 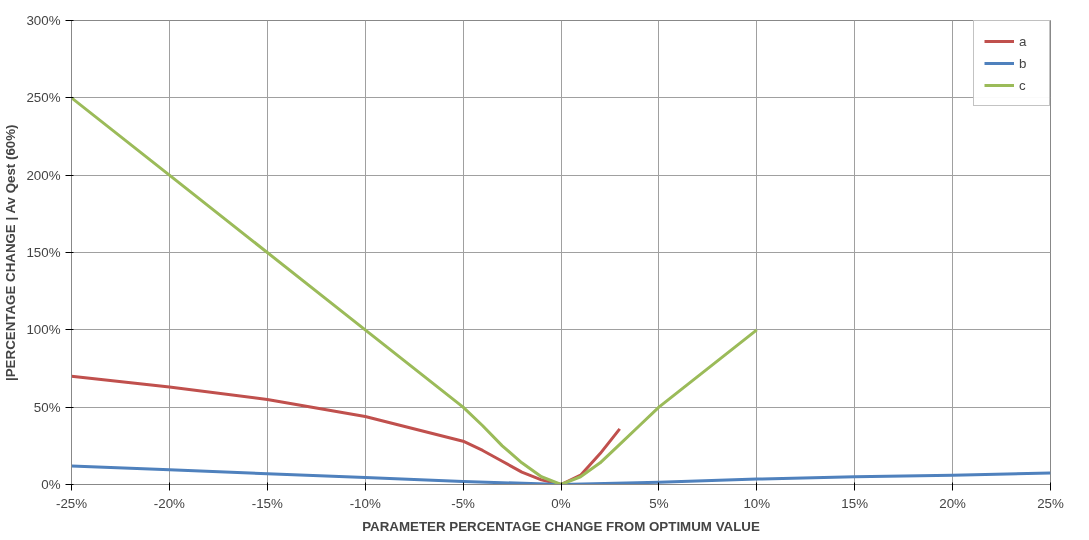 What do you see at coordinates (47, 407) in the screenshot?
I see `y-tick-label: 50%` at bounding box center [47, 407].